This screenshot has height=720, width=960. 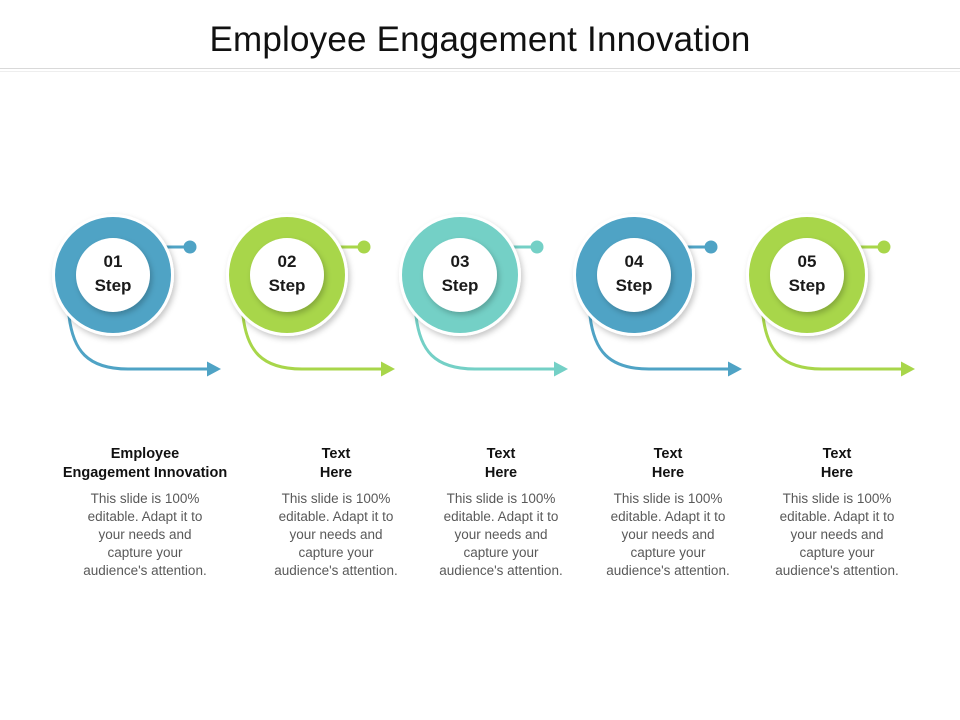 I want to click on step-01-label: 01 Step, so click(x=113, y=274).